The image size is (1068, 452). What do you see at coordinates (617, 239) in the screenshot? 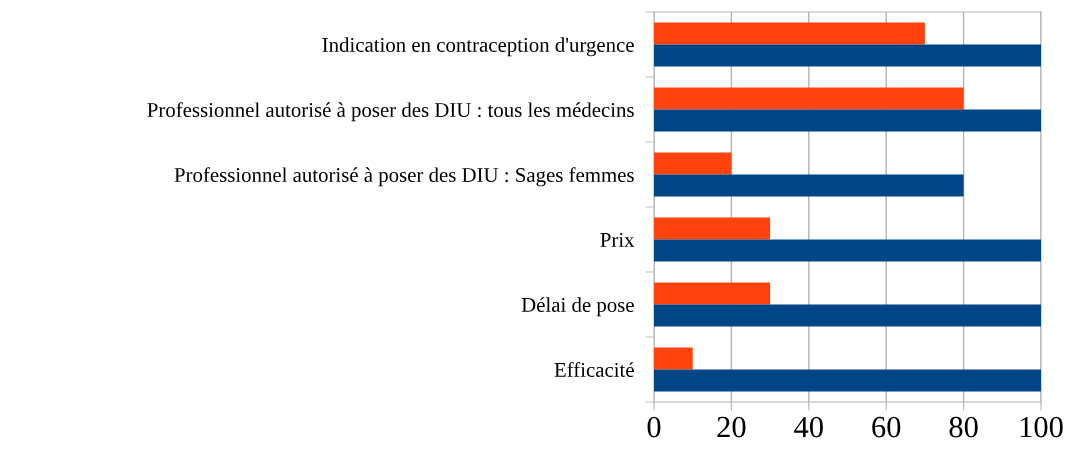
I see `y-tick-label: Prix` at bounding box center [617, 239].